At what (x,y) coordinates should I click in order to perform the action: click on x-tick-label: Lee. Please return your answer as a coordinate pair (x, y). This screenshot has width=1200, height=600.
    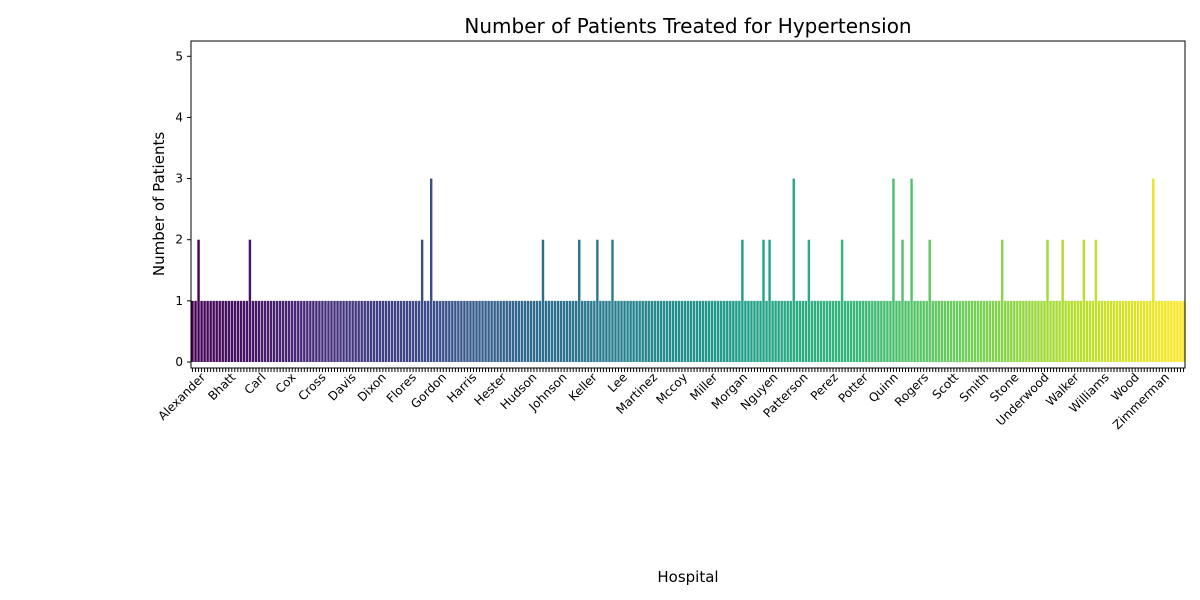
    Looking at the image, I should click on (617, 382).